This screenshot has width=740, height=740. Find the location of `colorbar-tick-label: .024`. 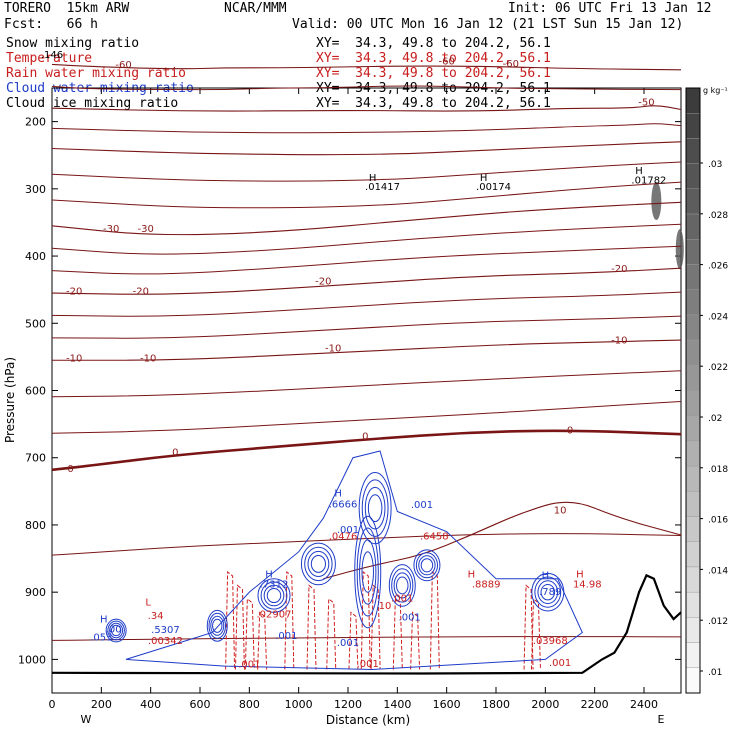

colorbar-tick-label: .024 is located at coordinates (718, 317).